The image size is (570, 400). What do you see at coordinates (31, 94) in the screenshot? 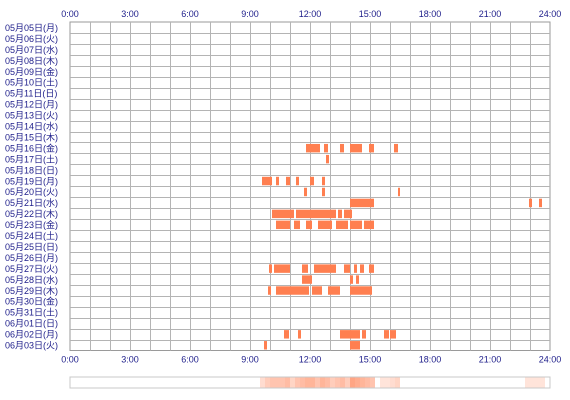
I see `row-label: 05月11日(日)` at bounding box center [31, 94].